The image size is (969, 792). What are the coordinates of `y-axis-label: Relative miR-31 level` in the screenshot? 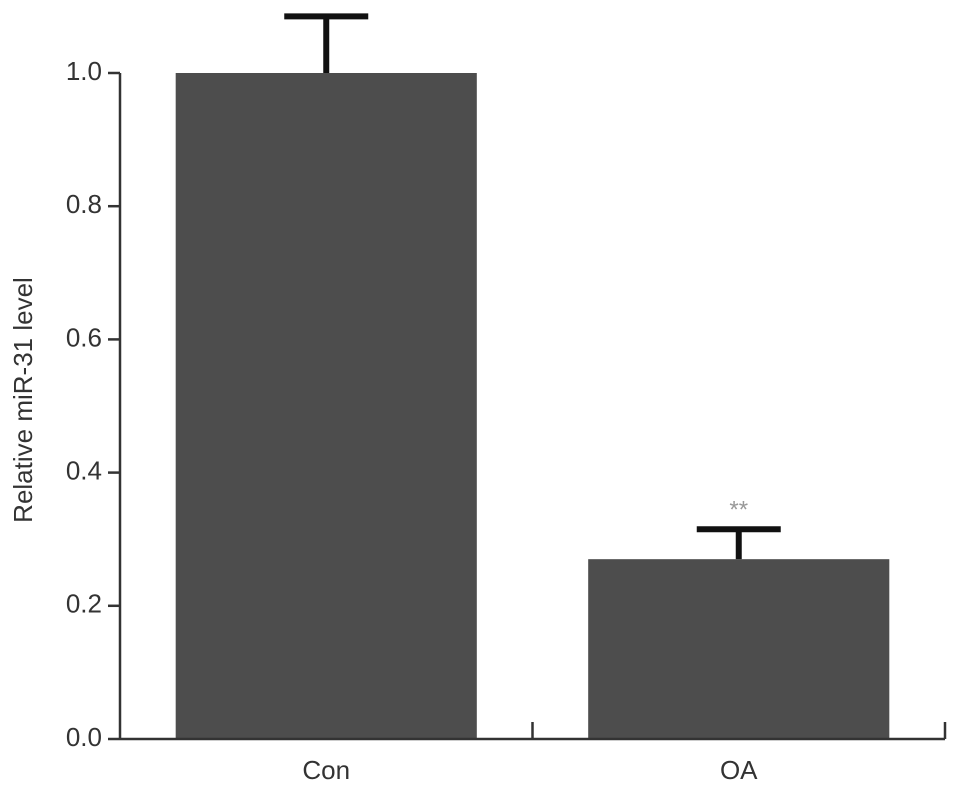 It's located at (23, 400).